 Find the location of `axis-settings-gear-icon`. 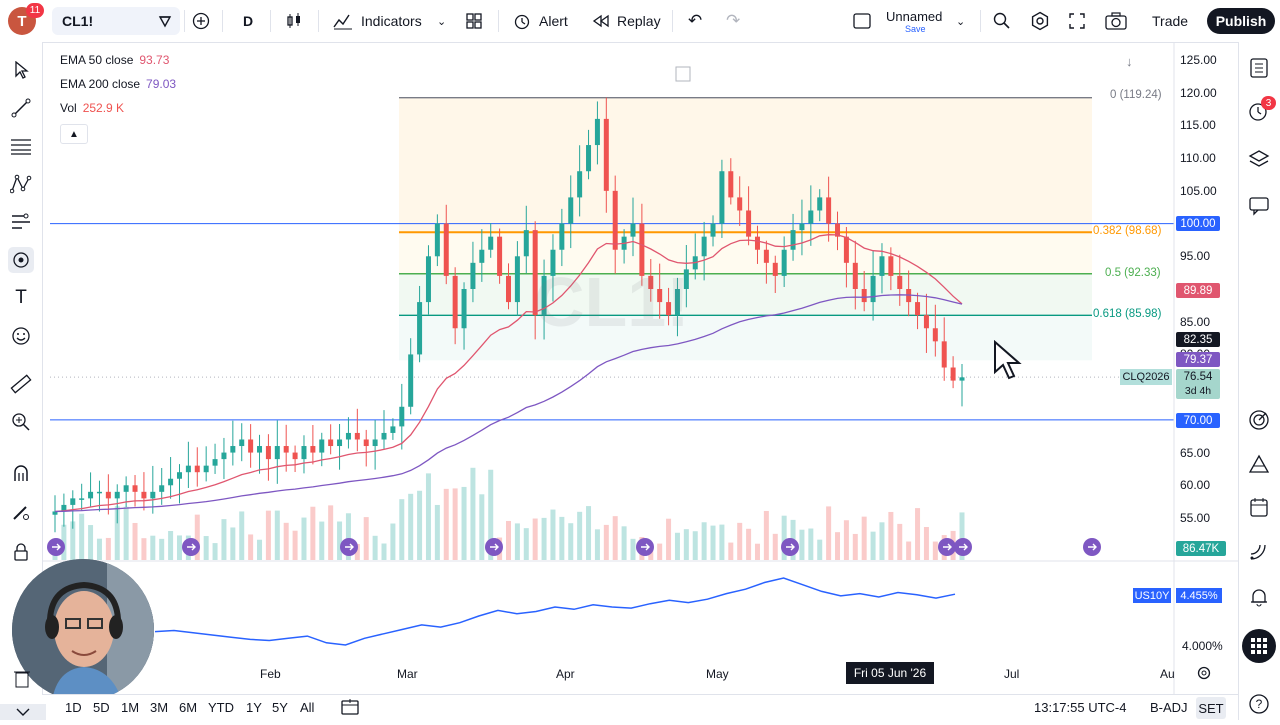

axis-settings-gear-icon is located at coordinates (1204, 675).